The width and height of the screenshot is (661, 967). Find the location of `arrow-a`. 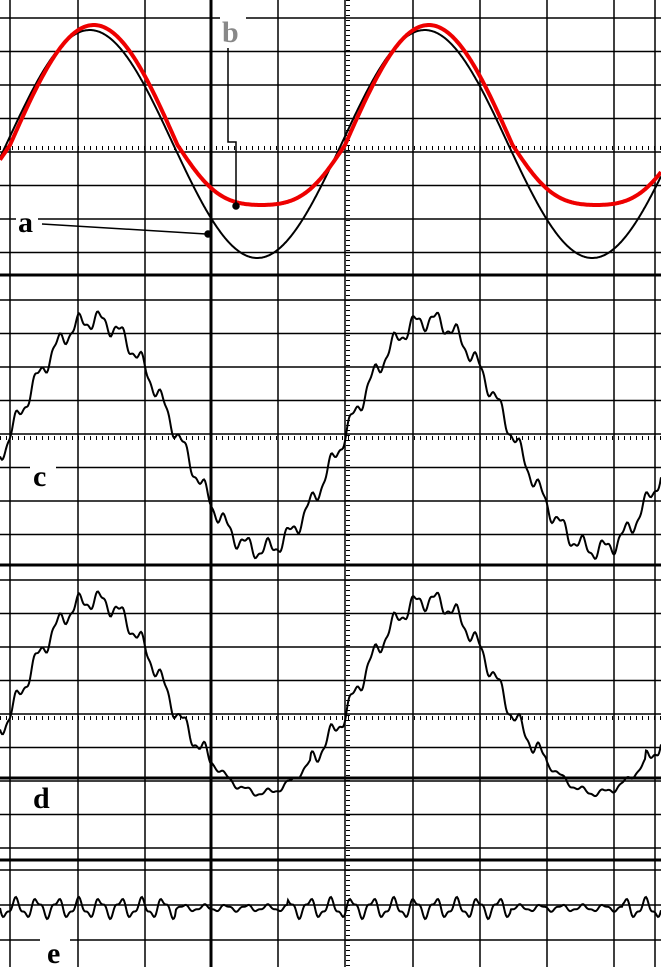

arrow-a is located at coordinates (124, 229).